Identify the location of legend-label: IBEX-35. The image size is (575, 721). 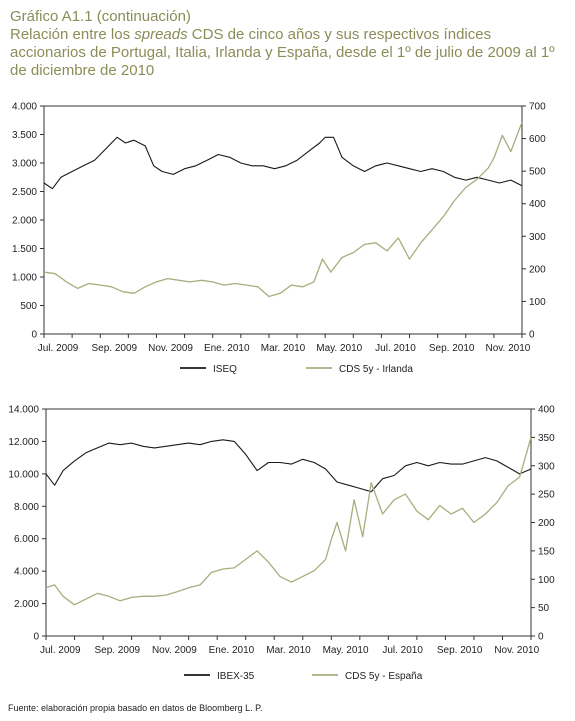
(236, 676).